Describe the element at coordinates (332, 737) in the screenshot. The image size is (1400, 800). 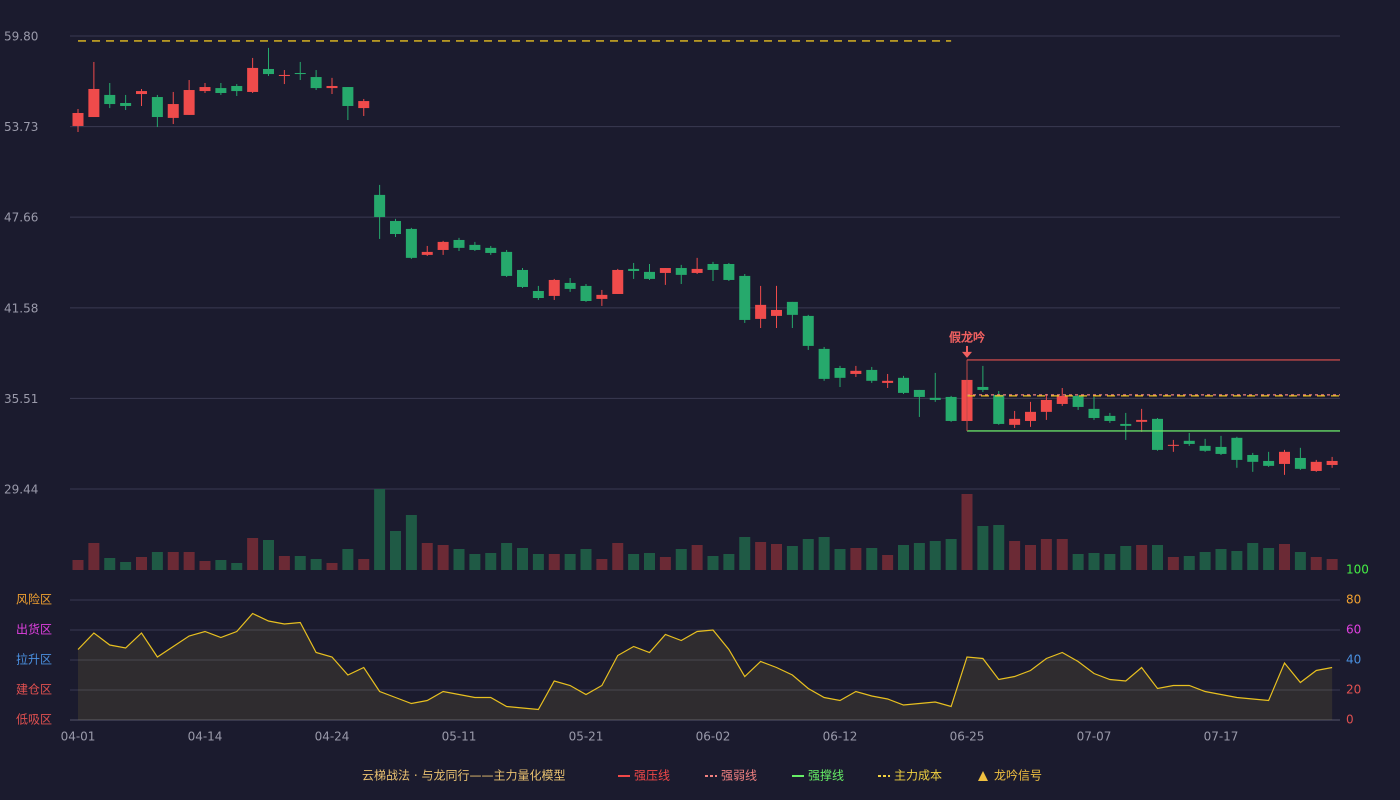
I see `x-tick-label: 04-24` at that location.